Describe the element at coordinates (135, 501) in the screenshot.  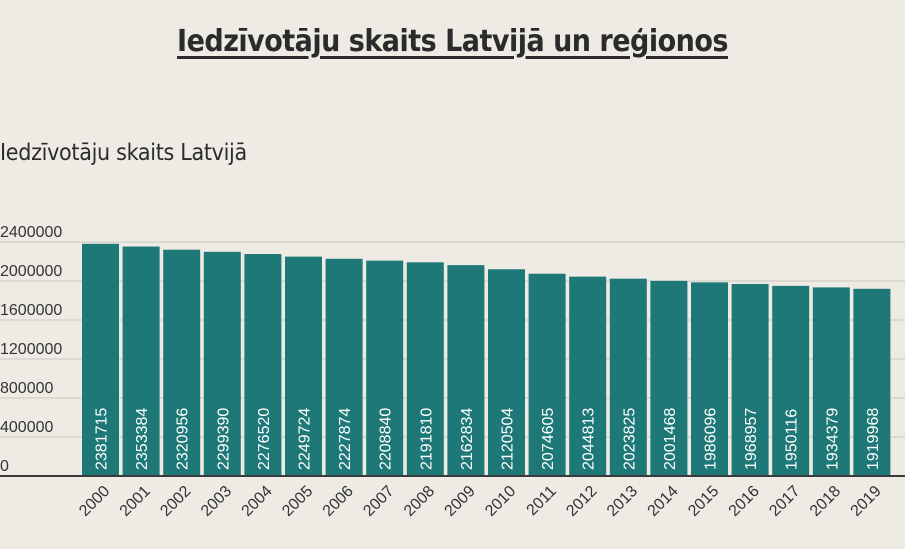
I see `x-tick-label: 2001` at that location.